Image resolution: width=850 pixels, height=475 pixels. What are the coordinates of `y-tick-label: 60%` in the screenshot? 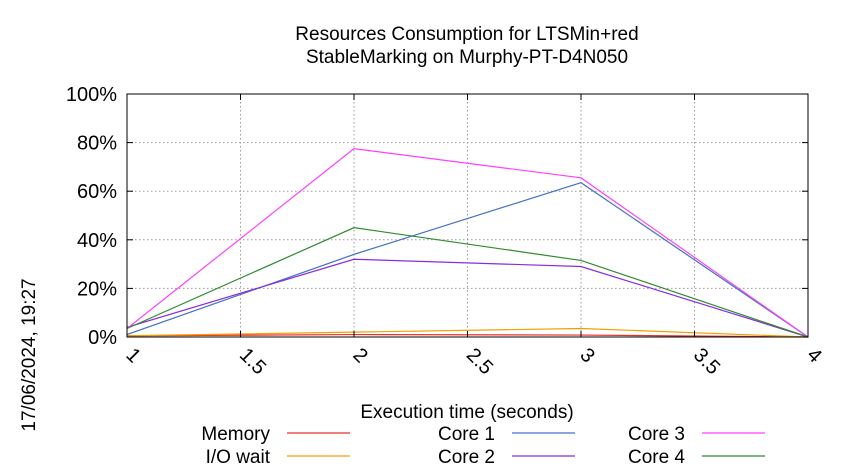 It's located at (97, 192).